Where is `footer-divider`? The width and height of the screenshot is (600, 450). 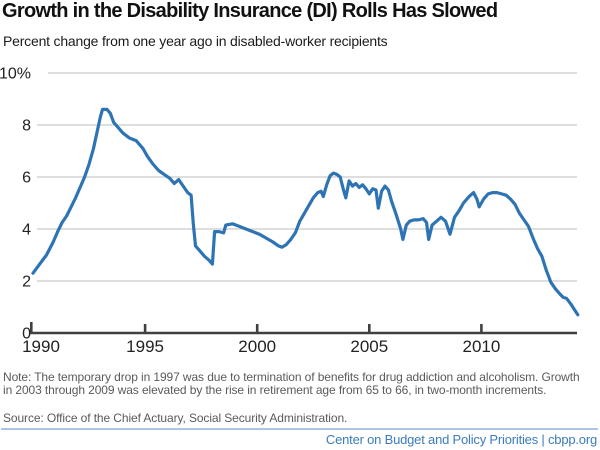
footer-divider is located at coordinates (299, 429).